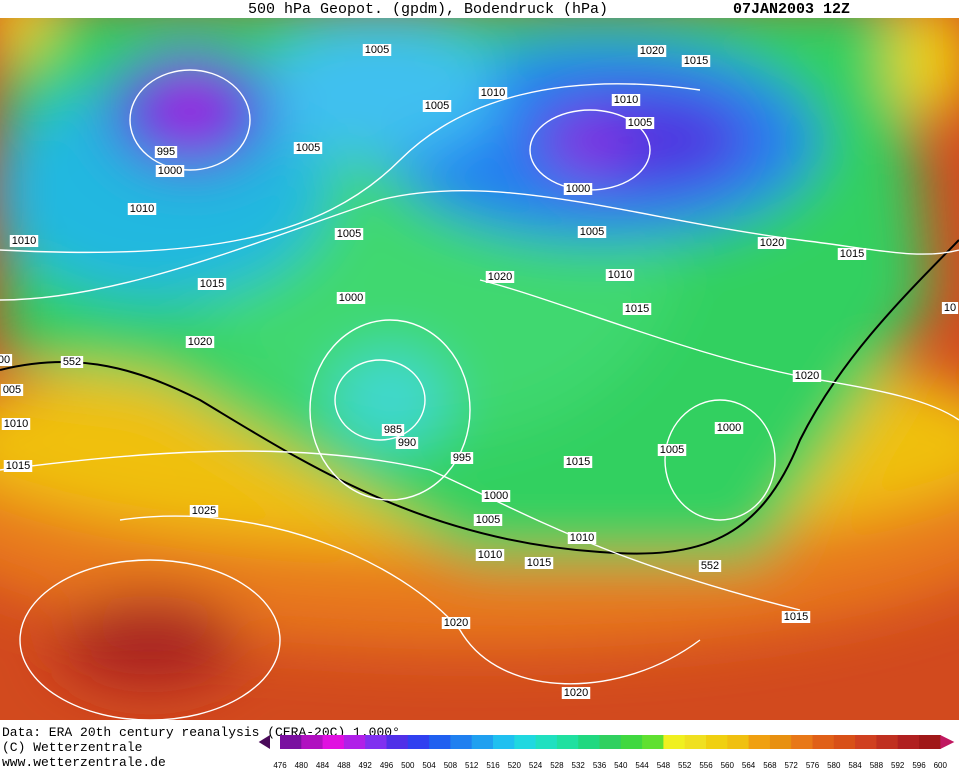 The height and width of the screenshot is (770, 959). Describe the element at coordinates (621, 765) in the screenshot. I see `colorbar-label: 540` at that location.